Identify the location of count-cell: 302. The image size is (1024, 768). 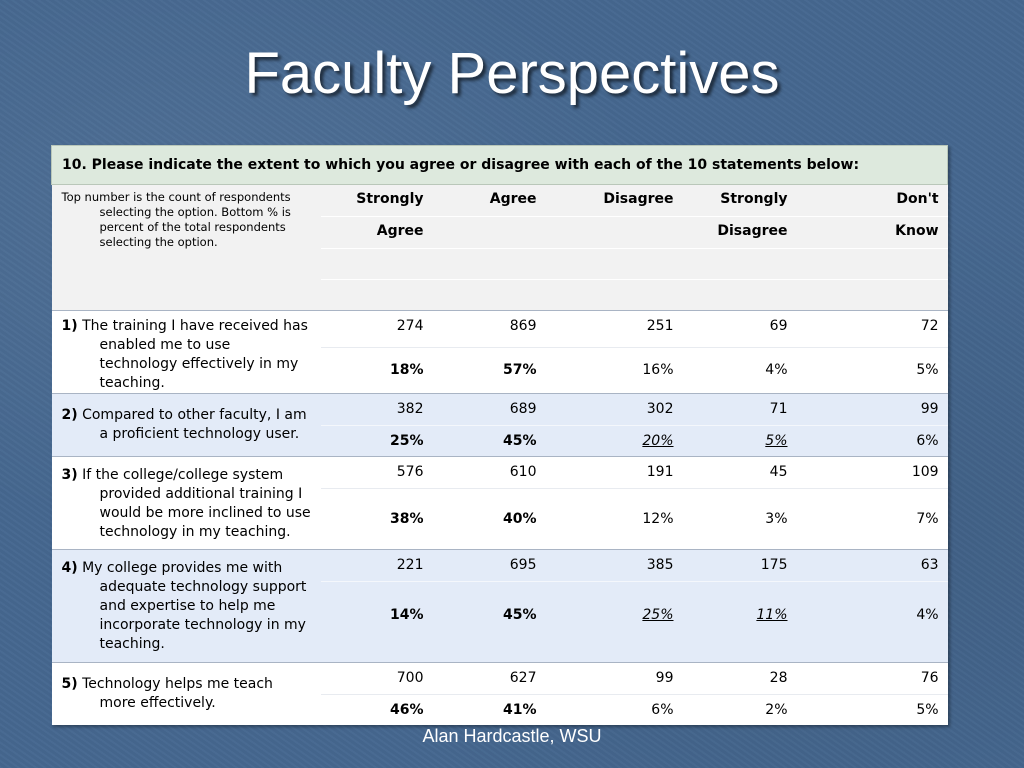
(614, 409).